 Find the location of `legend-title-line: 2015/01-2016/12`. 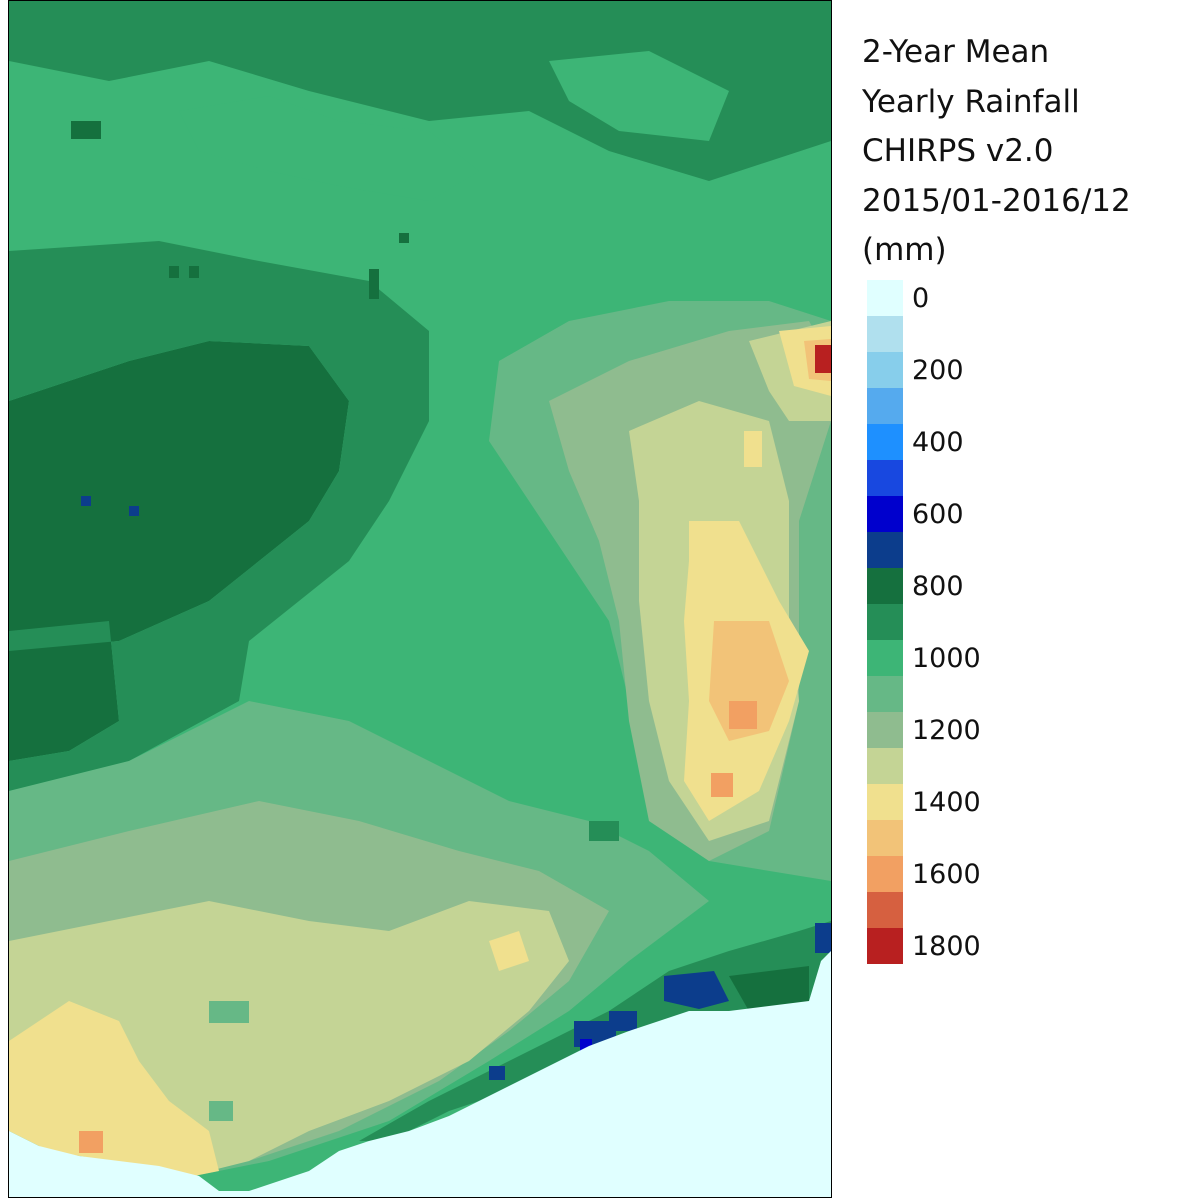

legend-title-line: 2015/01-2016/12 is located at coordinates (996, 200).